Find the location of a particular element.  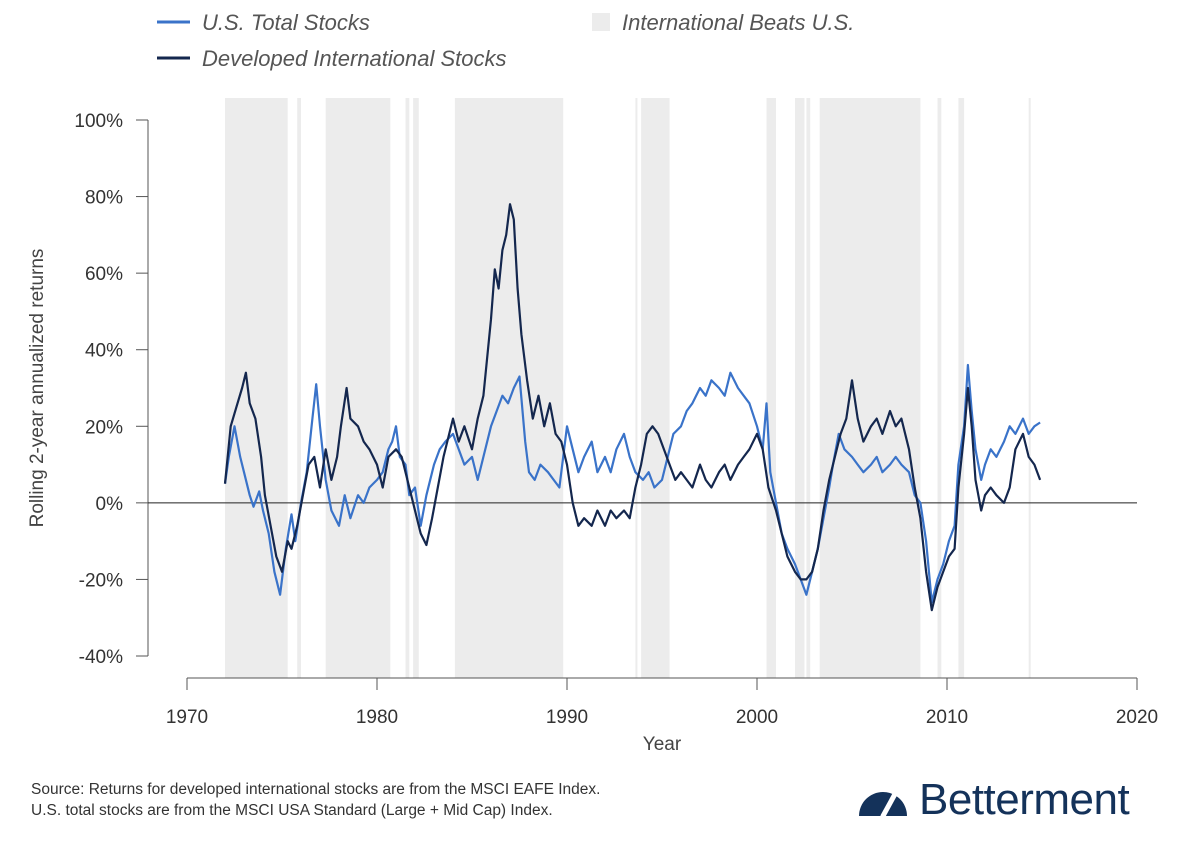

x-tick-label: 1980 is located at coordinates (377, 717).